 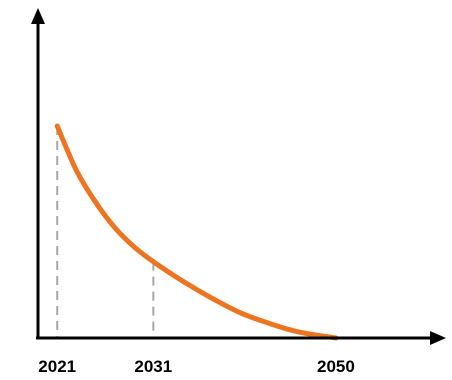 What do you see at coordinates (38, 16) in the screenshot?
I see `y-axis-arrow-icon` at bounding box center [38, 16].